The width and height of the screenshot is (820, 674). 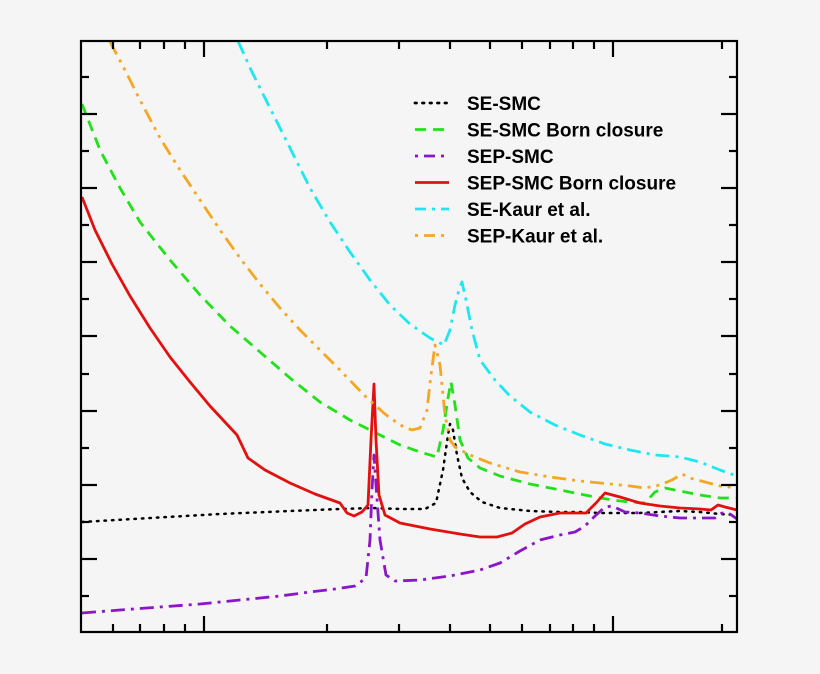 I want to click on legend-label: SE-SMC Born closure, so click(x=565, y=131).